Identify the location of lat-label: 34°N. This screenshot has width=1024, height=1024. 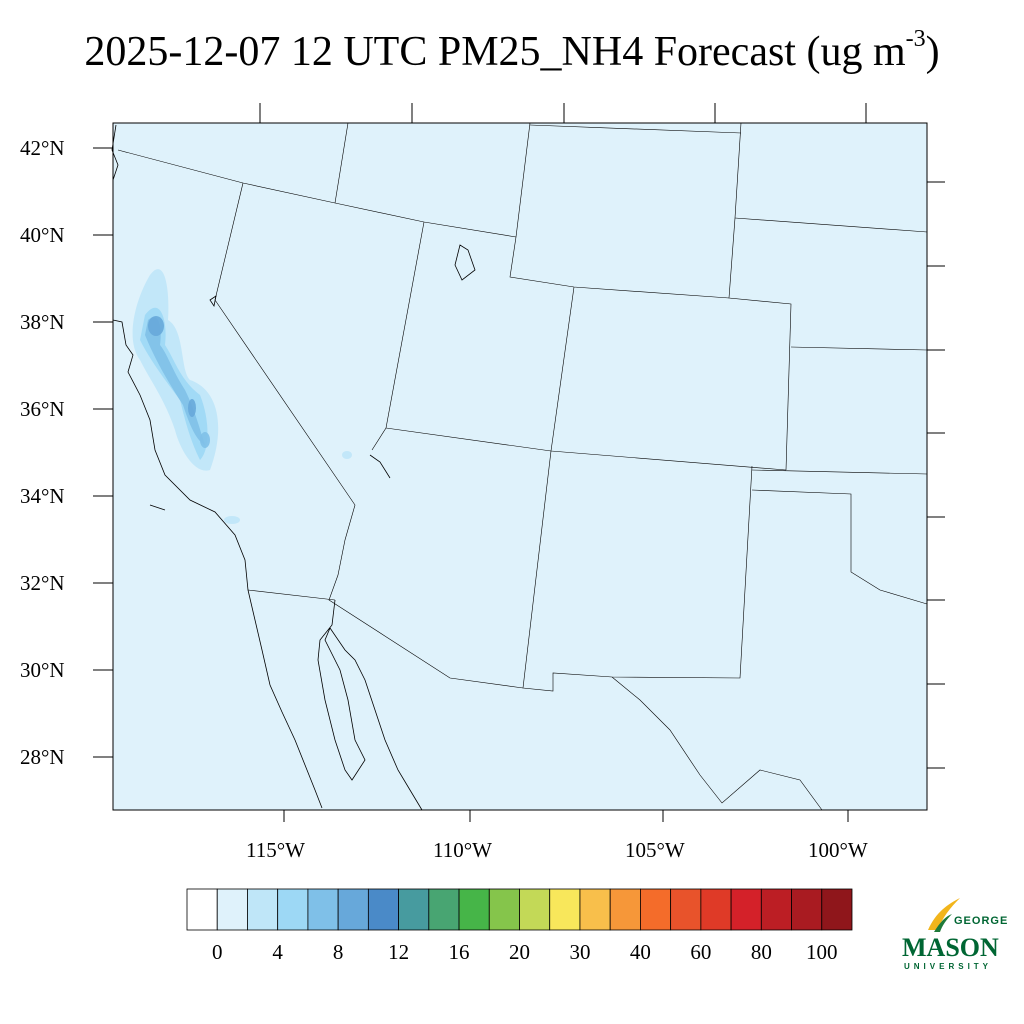
(42, 496).